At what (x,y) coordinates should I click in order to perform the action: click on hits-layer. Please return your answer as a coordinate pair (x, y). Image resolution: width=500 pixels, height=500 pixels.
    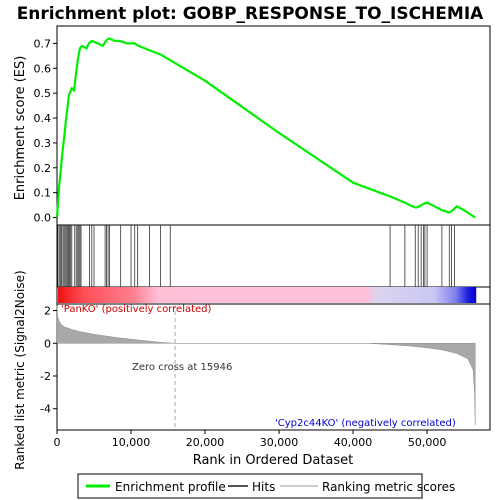
    Looking at the image, I should click on (256, 256).